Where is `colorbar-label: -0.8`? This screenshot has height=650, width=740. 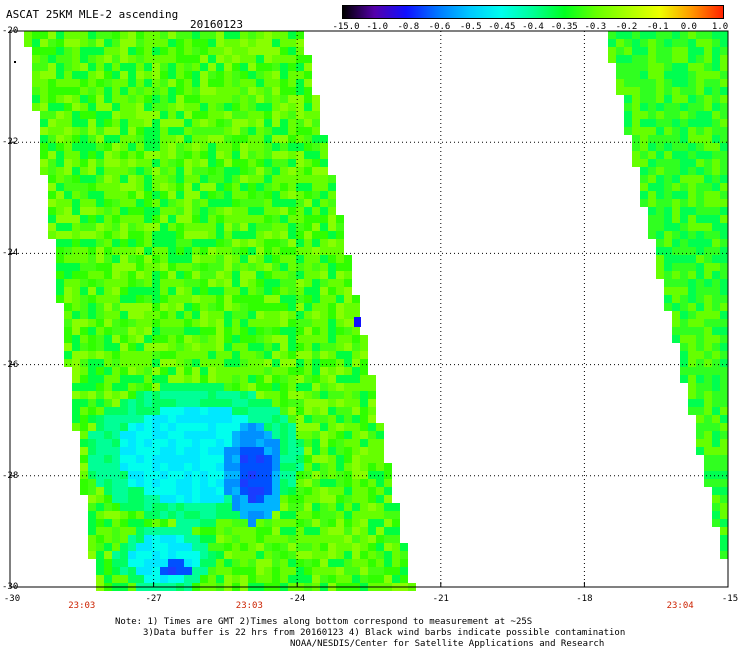
colorbar-label: -0.8 is located at coordinates (408, 27).